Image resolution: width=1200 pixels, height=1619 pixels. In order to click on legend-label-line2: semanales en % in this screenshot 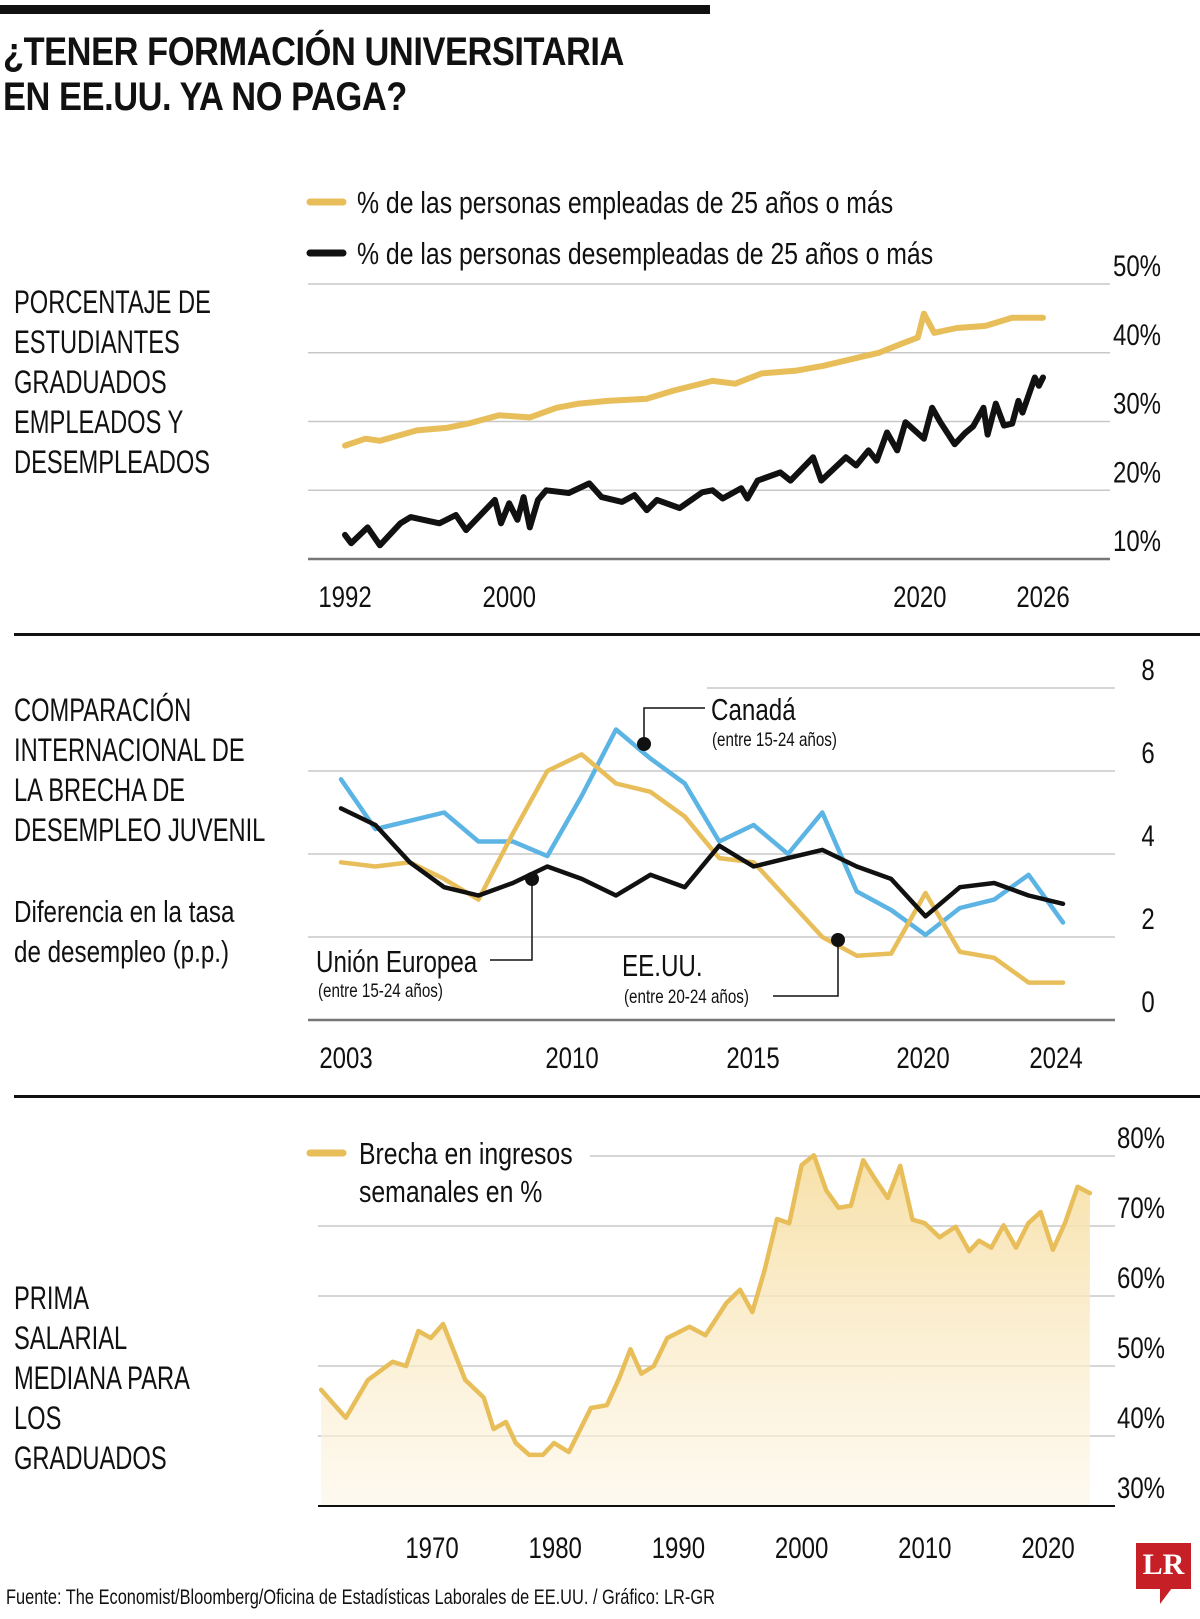, I will do `click(450, 1191)`.